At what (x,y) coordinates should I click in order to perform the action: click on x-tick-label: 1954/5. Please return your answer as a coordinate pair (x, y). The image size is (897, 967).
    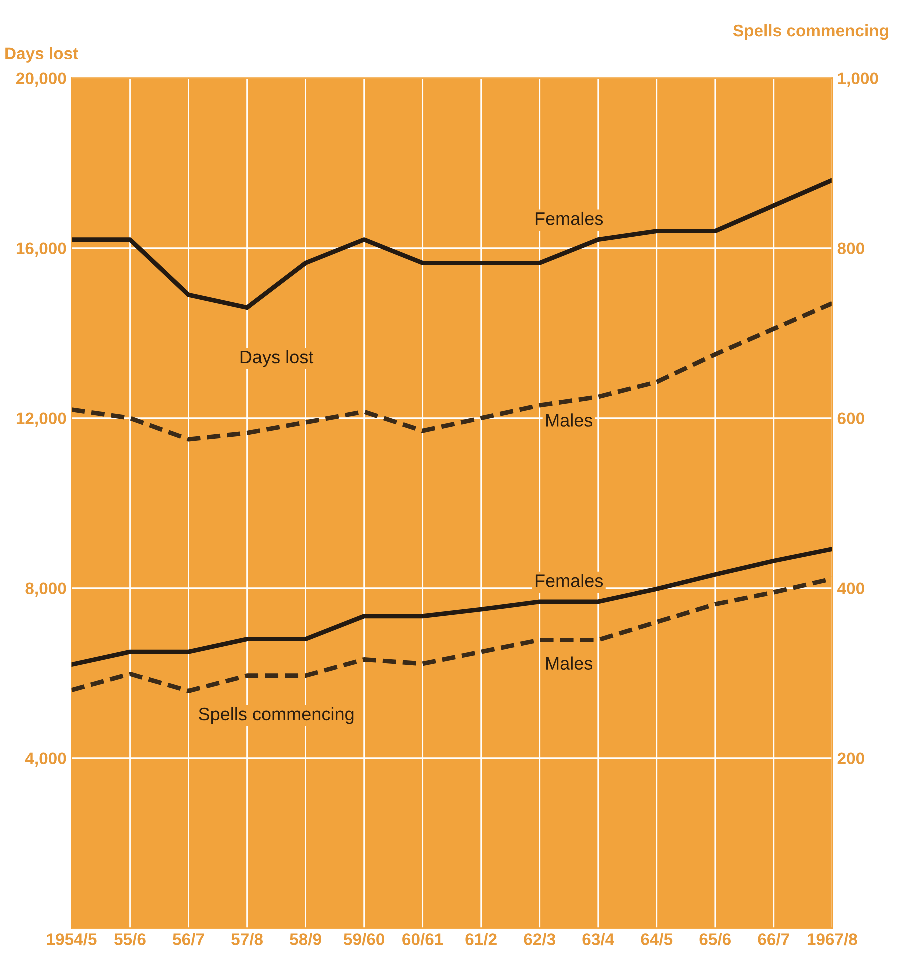
    Looking at the image, I should click on (72, 939).